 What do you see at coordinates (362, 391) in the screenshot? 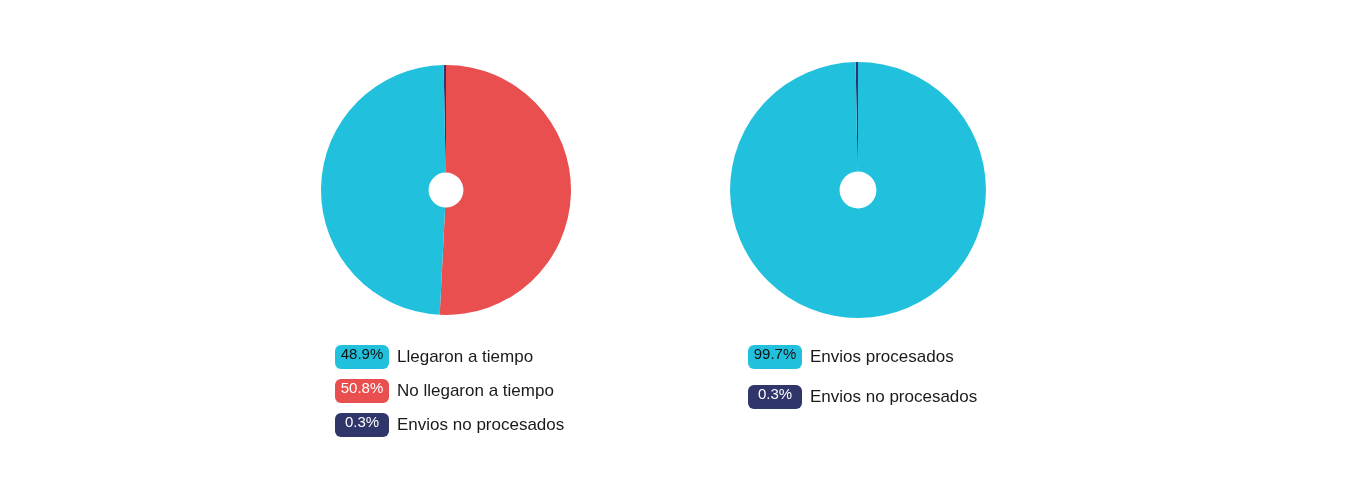
I see `data-label: 50.8%` at bounding box center [362, 391].